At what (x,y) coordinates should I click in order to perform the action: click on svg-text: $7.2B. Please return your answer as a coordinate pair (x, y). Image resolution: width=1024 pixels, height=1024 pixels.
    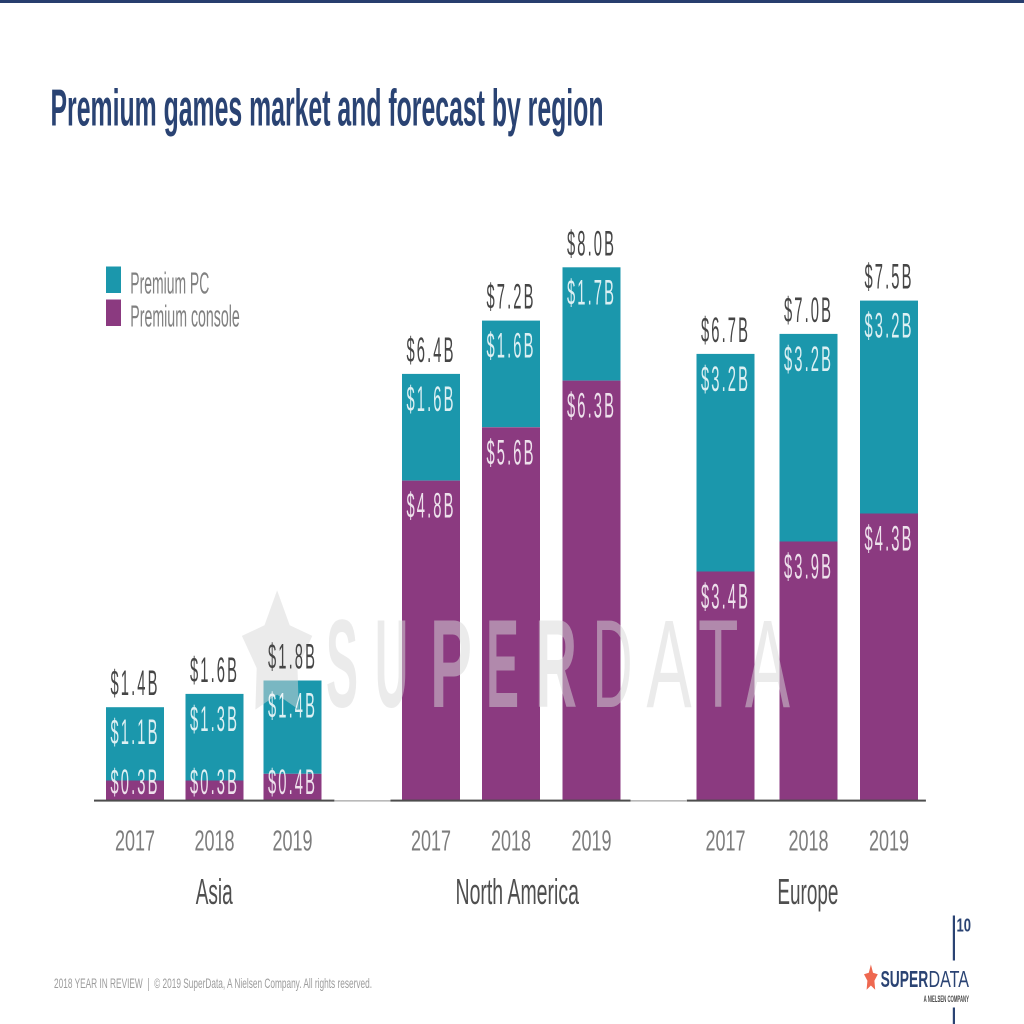
    Looking at the image, I should click on (511, 297).